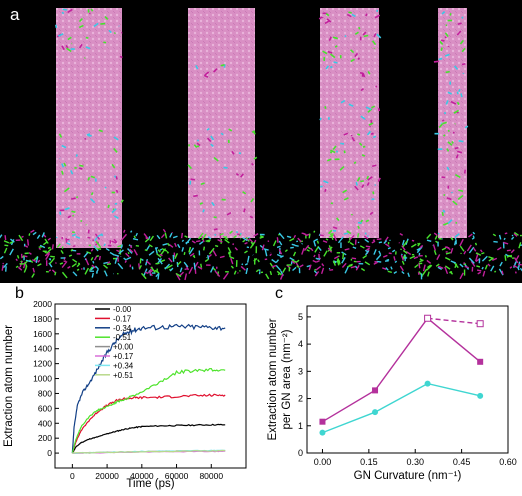 The width and height of the screenshot is (522, 496). Describe the element at coordinates (122, 337) in the screenshot. I see `legend-label: -0.51` at that location.